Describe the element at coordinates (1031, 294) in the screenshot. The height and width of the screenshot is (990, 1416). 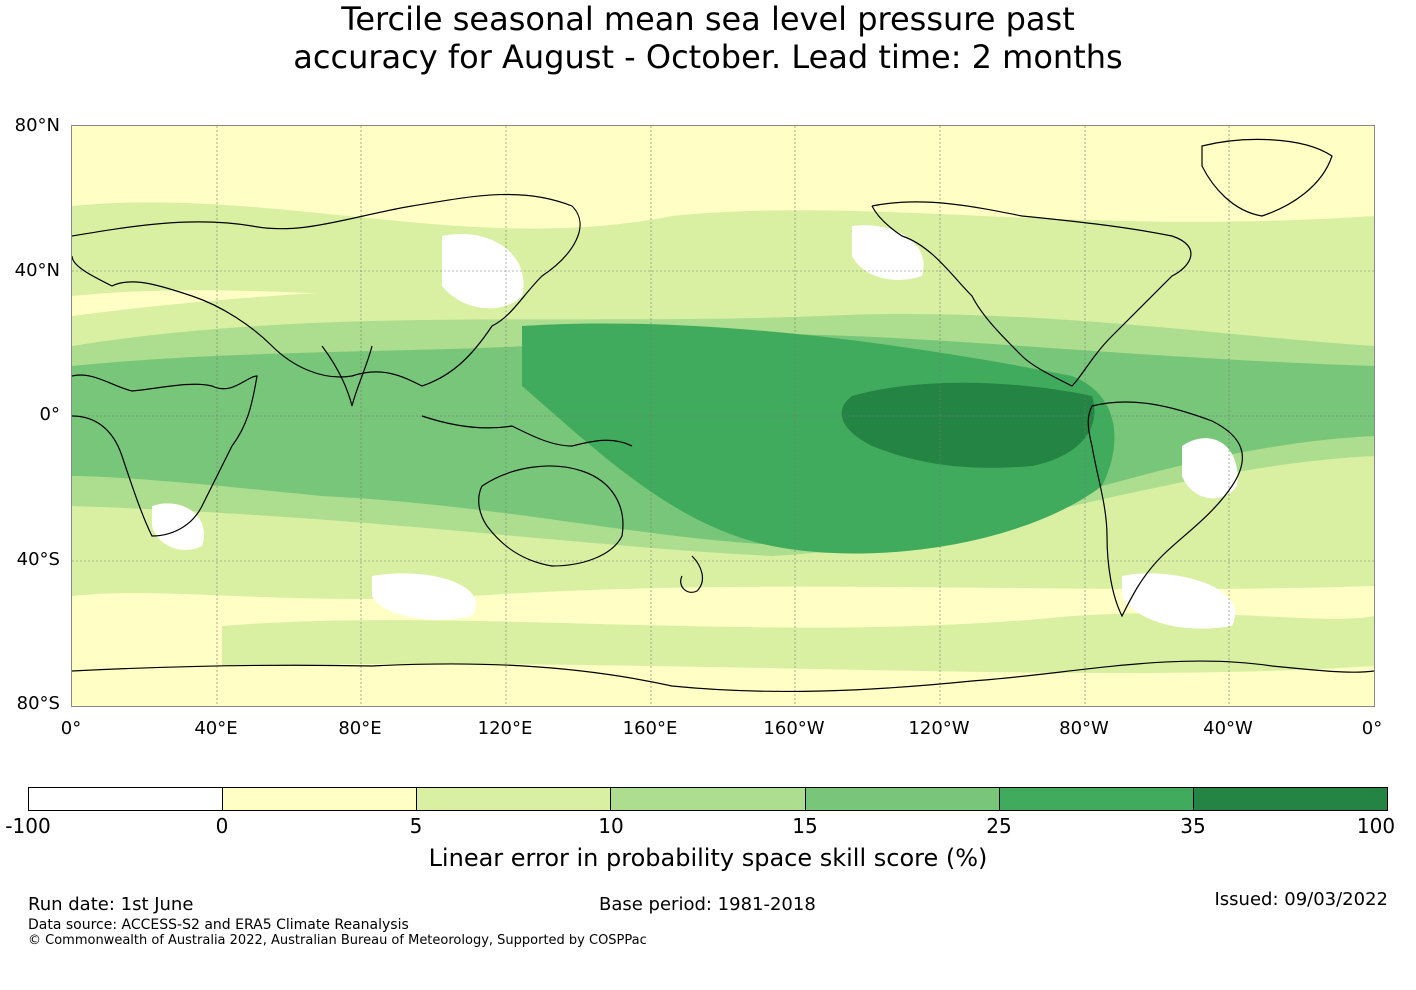
I see `coastline-north-america` at that location.